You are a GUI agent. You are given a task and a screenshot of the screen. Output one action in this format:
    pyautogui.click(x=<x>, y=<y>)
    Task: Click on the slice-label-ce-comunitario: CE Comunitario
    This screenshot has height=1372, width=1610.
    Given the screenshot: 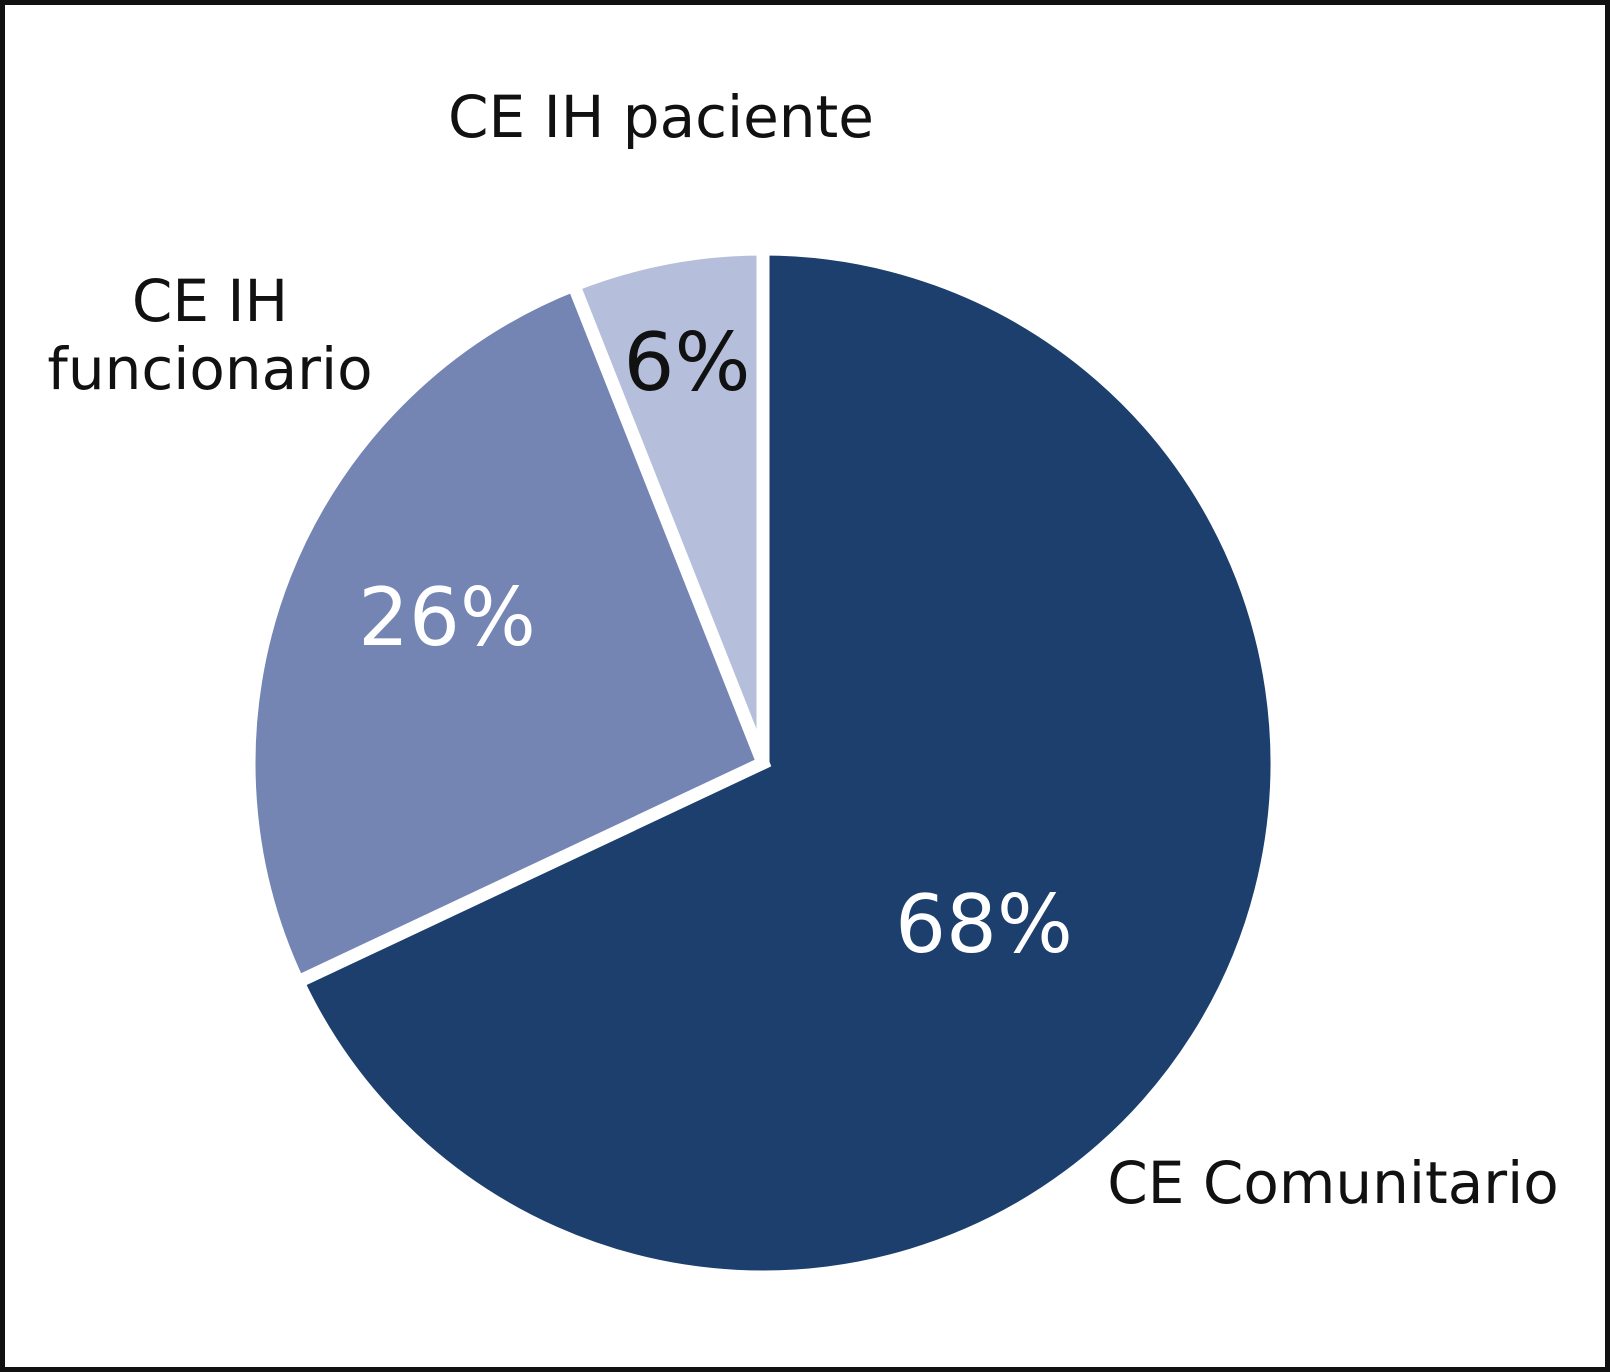 What is the action you would take?
    pyautogui.click(x=1333, y=1183)
    